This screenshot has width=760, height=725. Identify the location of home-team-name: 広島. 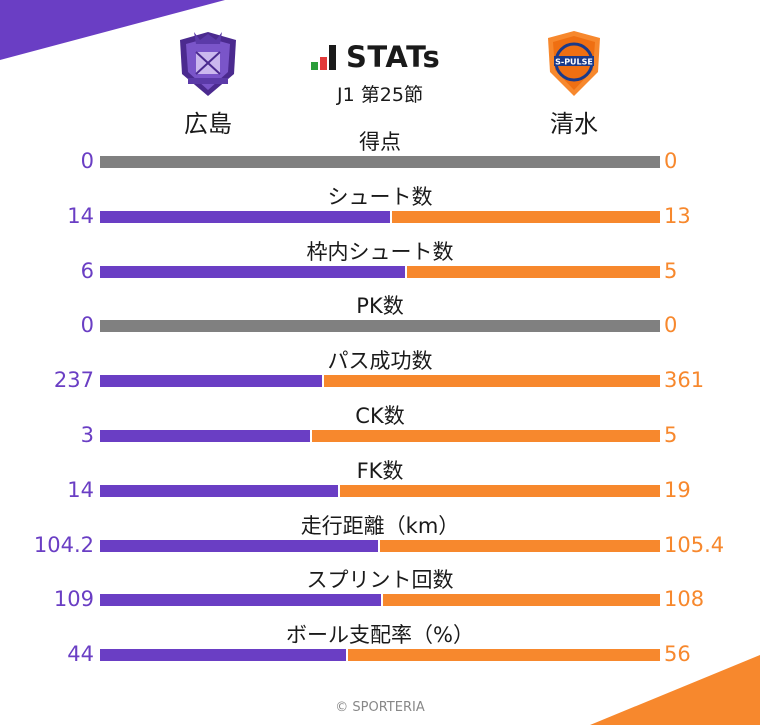
(208, 124).